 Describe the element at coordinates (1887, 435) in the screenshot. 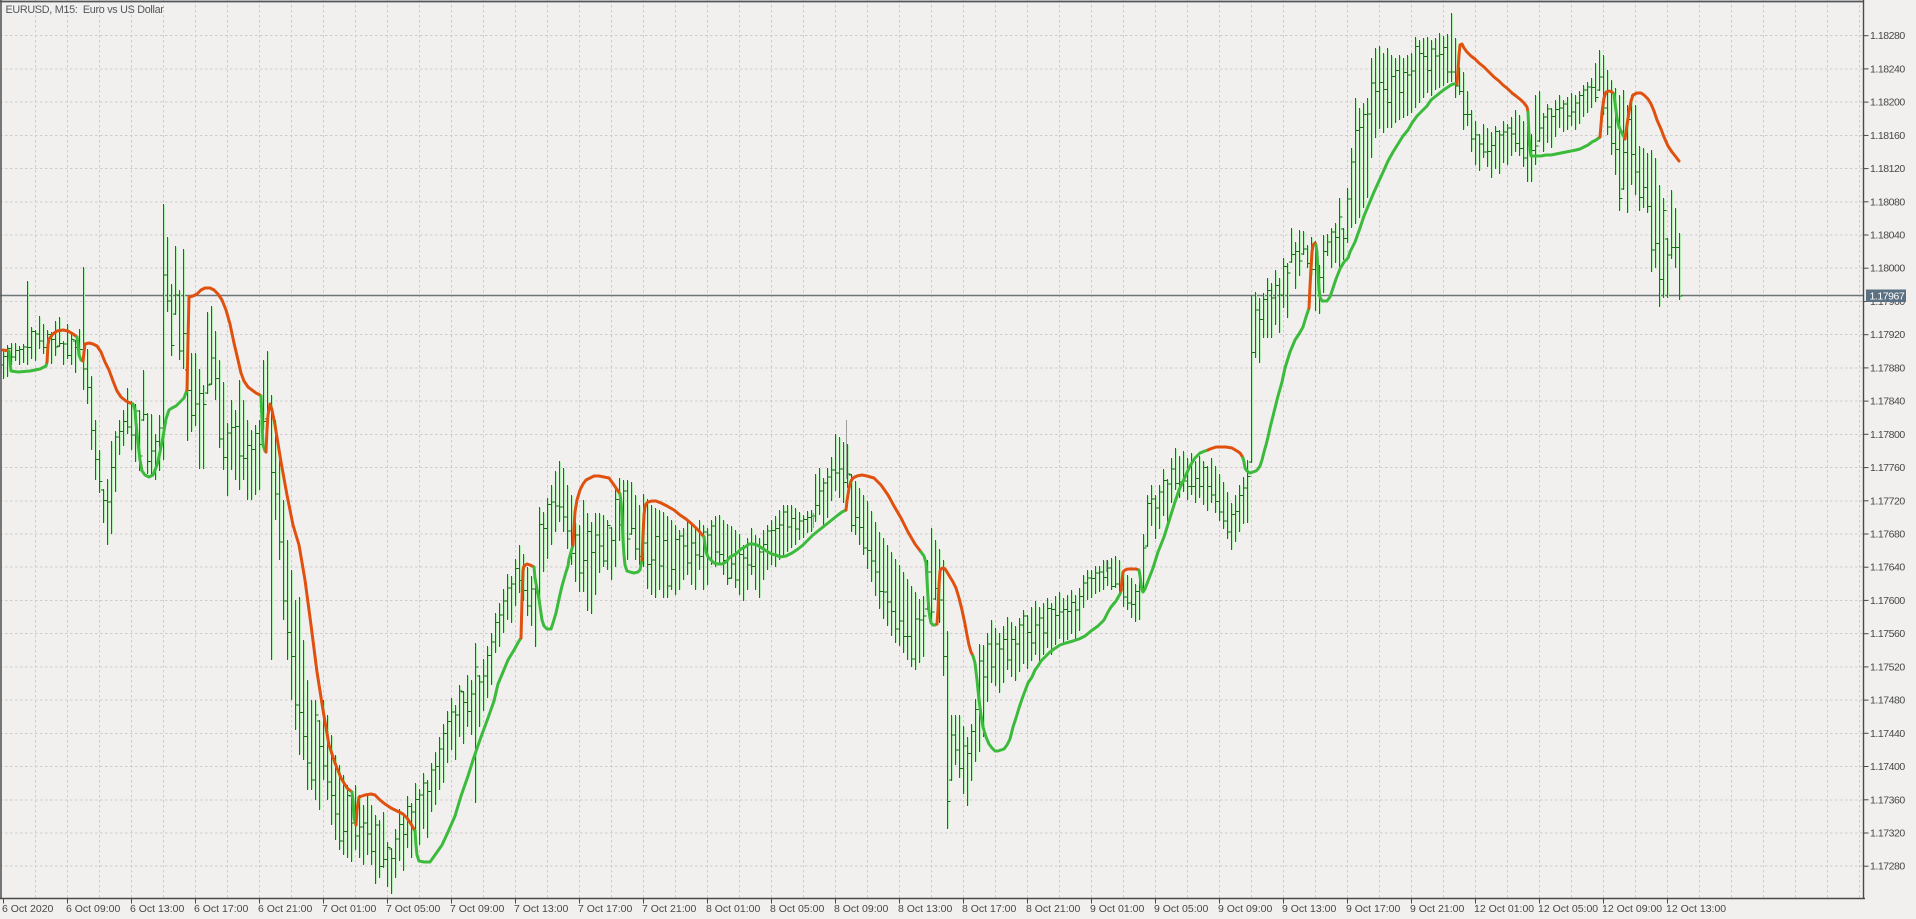

I see `svg-text: 1.17800` at that location.